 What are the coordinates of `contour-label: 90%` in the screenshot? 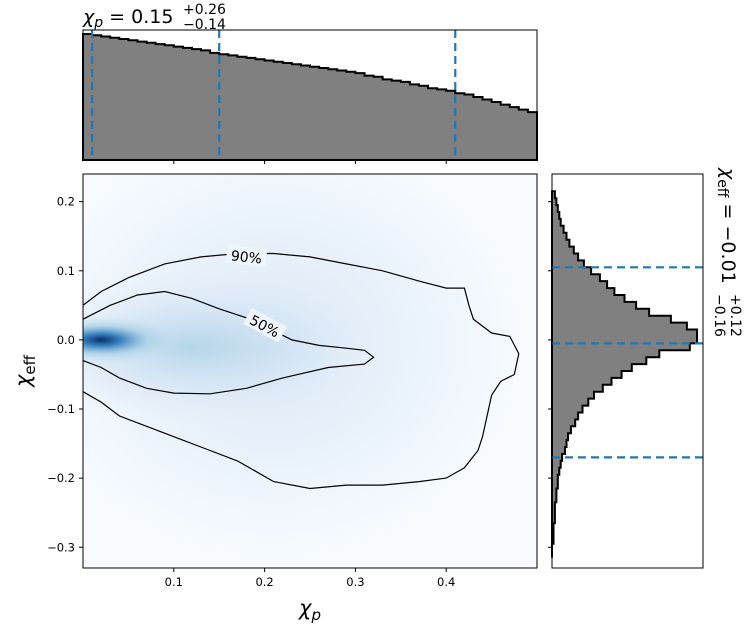 It's located at (246, 257).